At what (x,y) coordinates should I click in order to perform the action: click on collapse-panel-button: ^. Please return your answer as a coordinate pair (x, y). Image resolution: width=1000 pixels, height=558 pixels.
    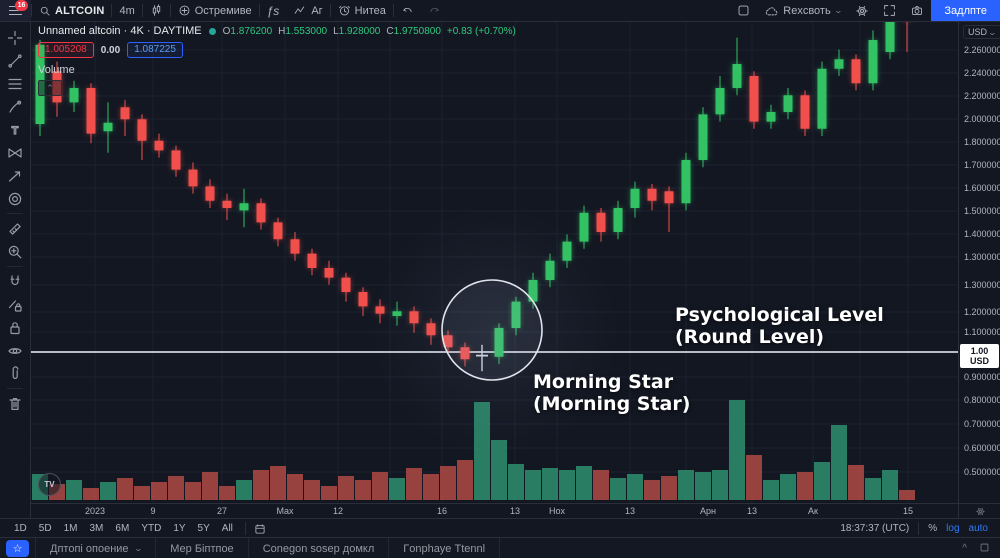
    Looking at the image, I should click on (964, 548).